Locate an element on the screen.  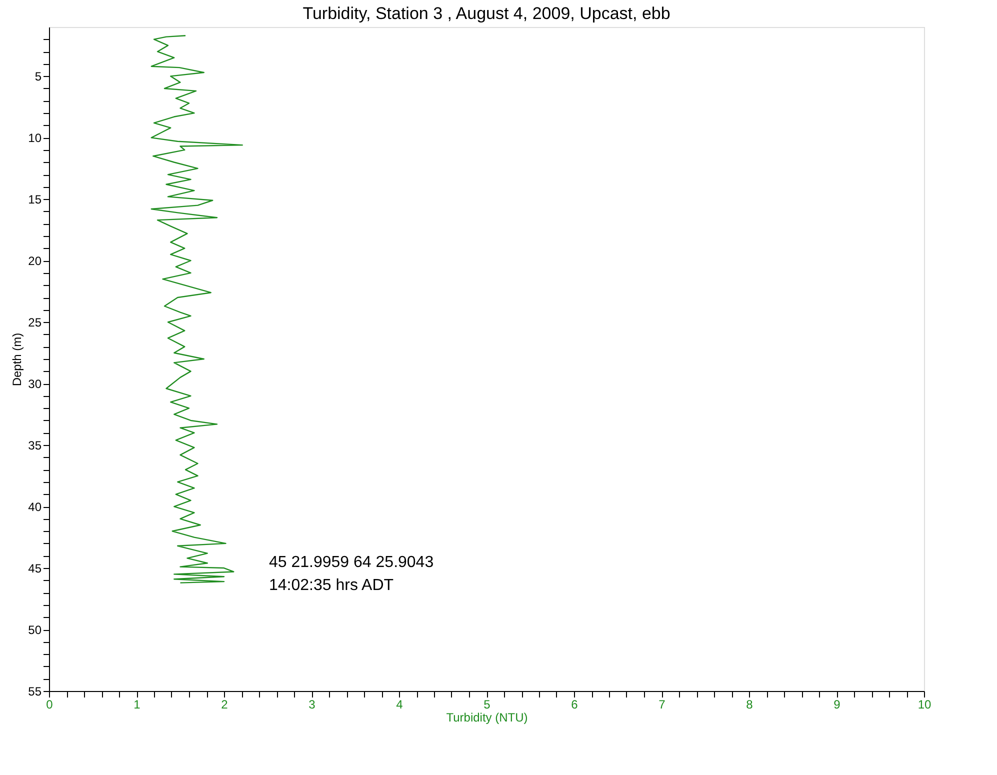
x-tick-label: 4 is located at coordinates (400, 705).